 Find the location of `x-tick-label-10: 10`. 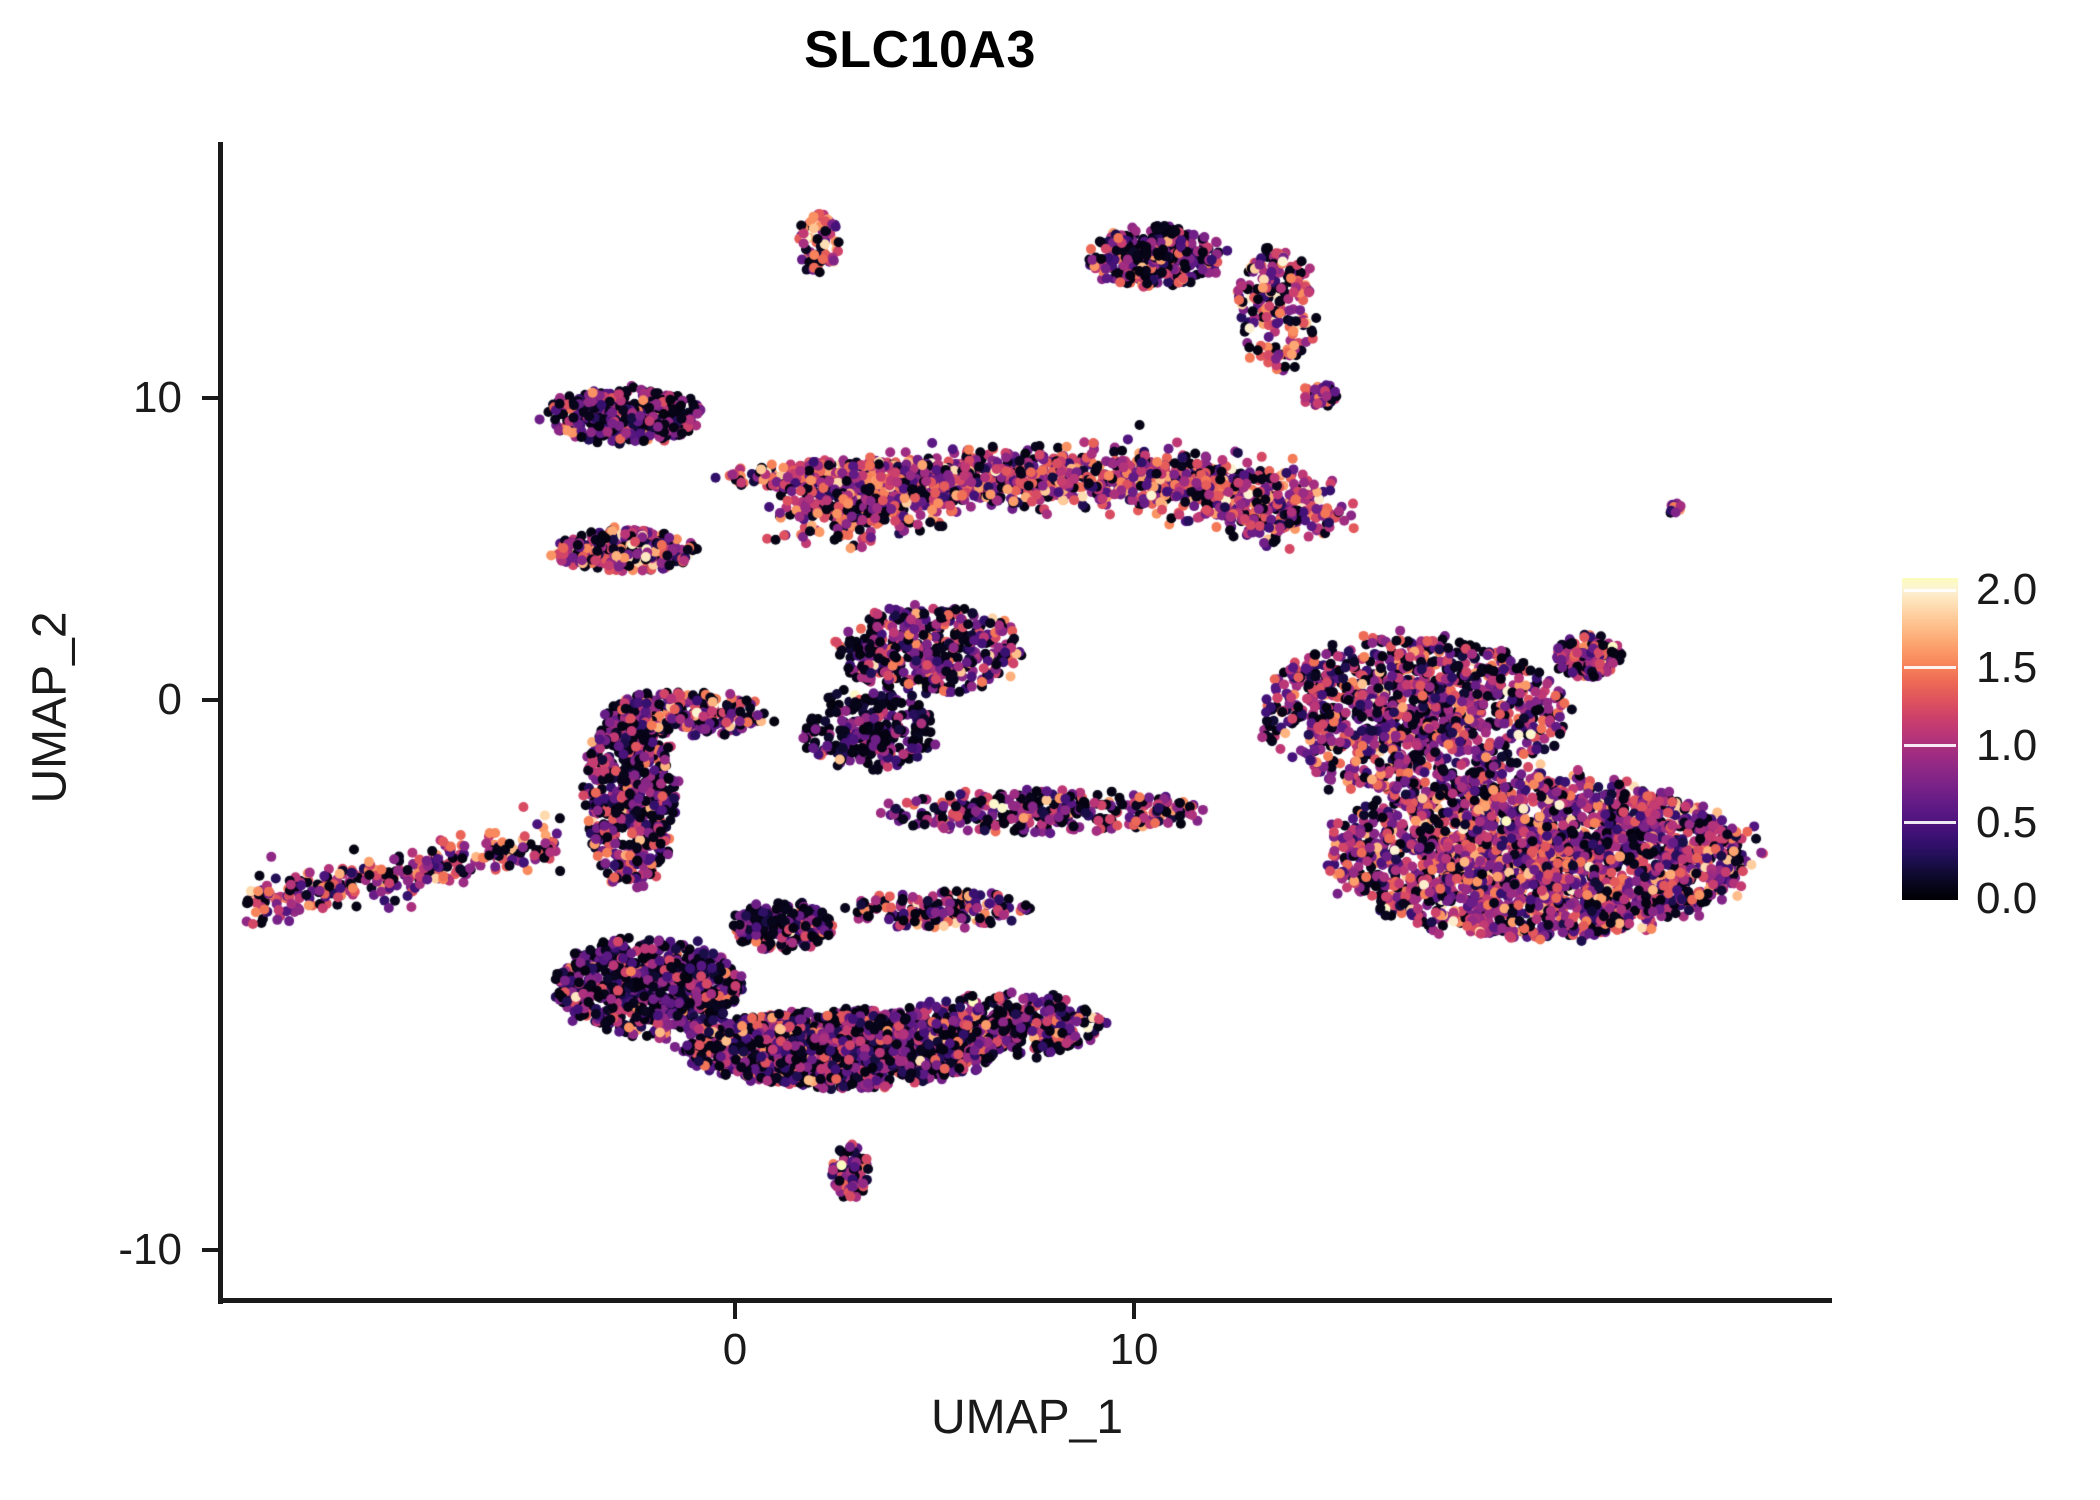

x-tick-label-10: 10 is located at coordinates (1134, 1349).